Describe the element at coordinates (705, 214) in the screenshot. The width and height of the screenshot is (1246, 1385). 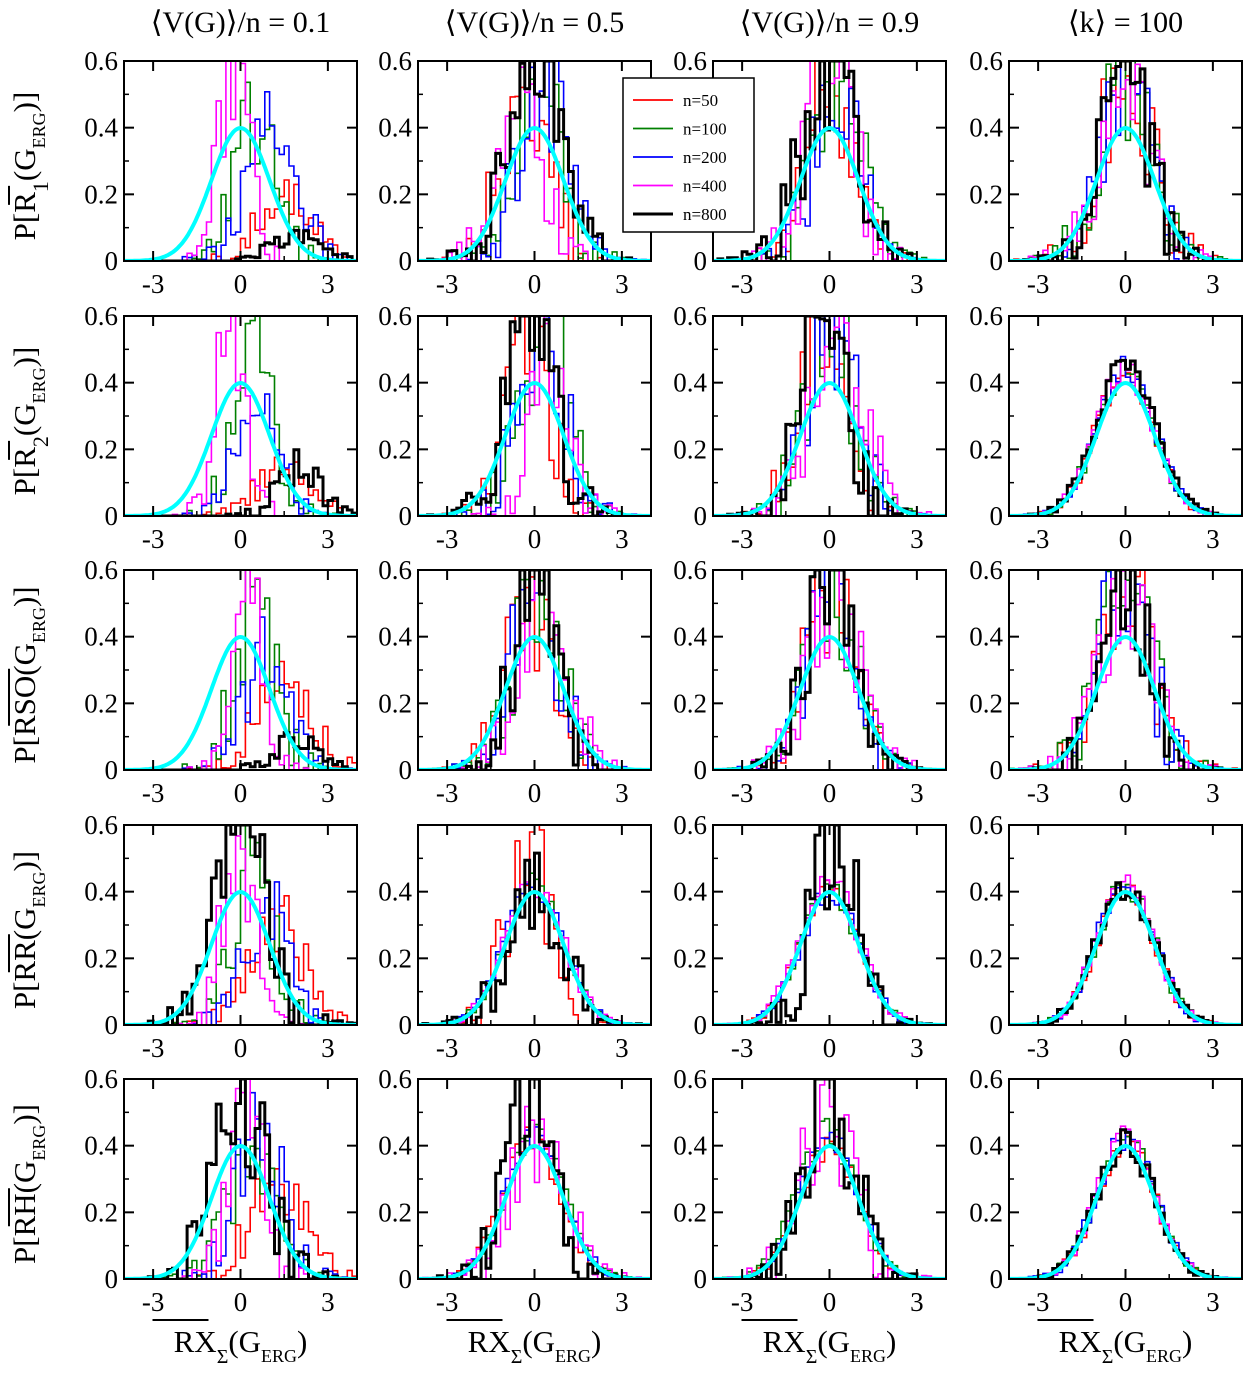
I see `legend-label: n=800` at that location.